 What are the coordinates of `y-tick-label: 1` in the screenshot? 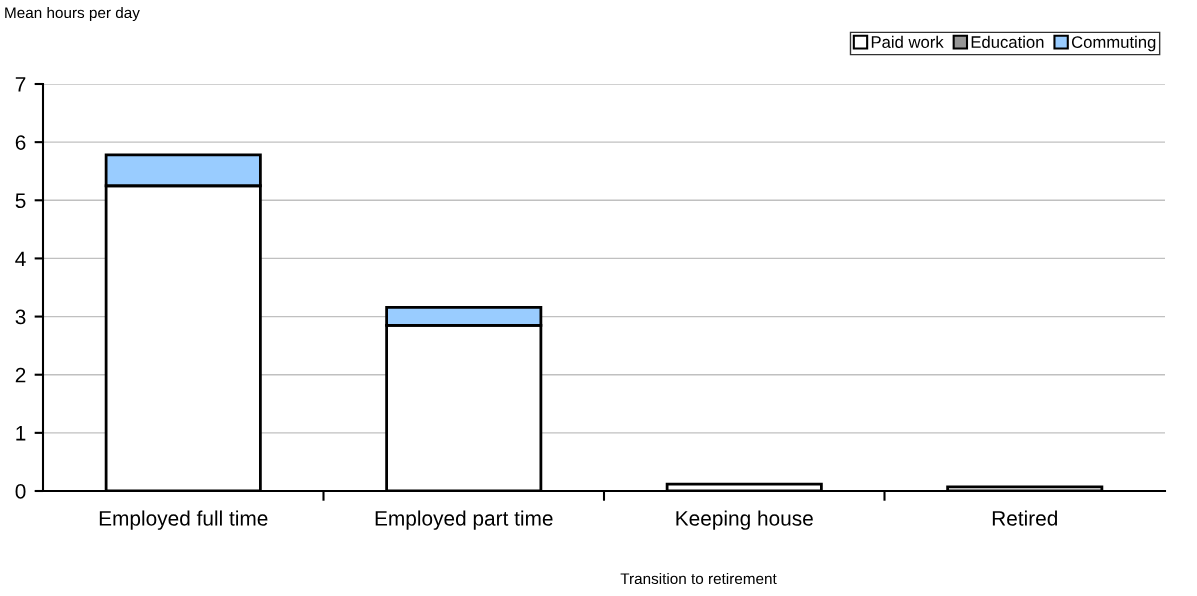 It's located at (21, 433).